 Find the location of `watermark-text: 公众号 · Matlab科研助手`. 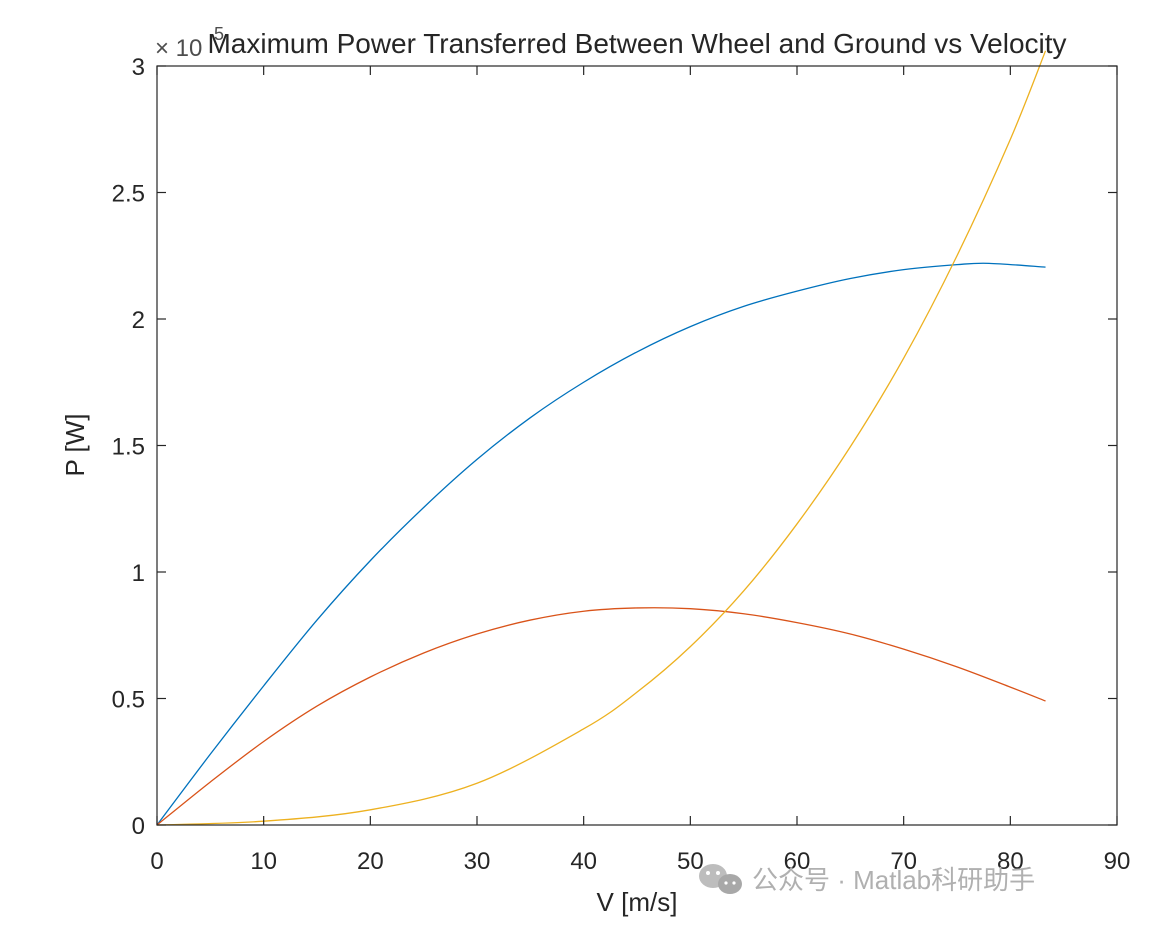

watermark-text: 公众号 · Matlab科研助手 is located at coordinates (893, 880).